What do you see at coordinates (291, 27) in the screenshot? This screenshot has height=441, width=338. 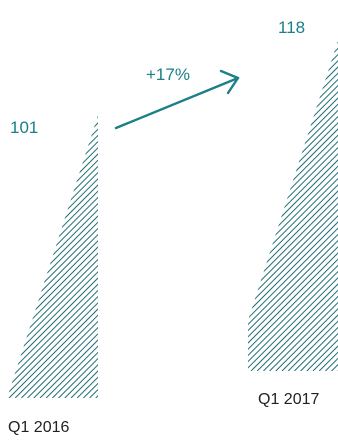 I see `value-label-q1-2017: 118` at bounding box center [291, 27].